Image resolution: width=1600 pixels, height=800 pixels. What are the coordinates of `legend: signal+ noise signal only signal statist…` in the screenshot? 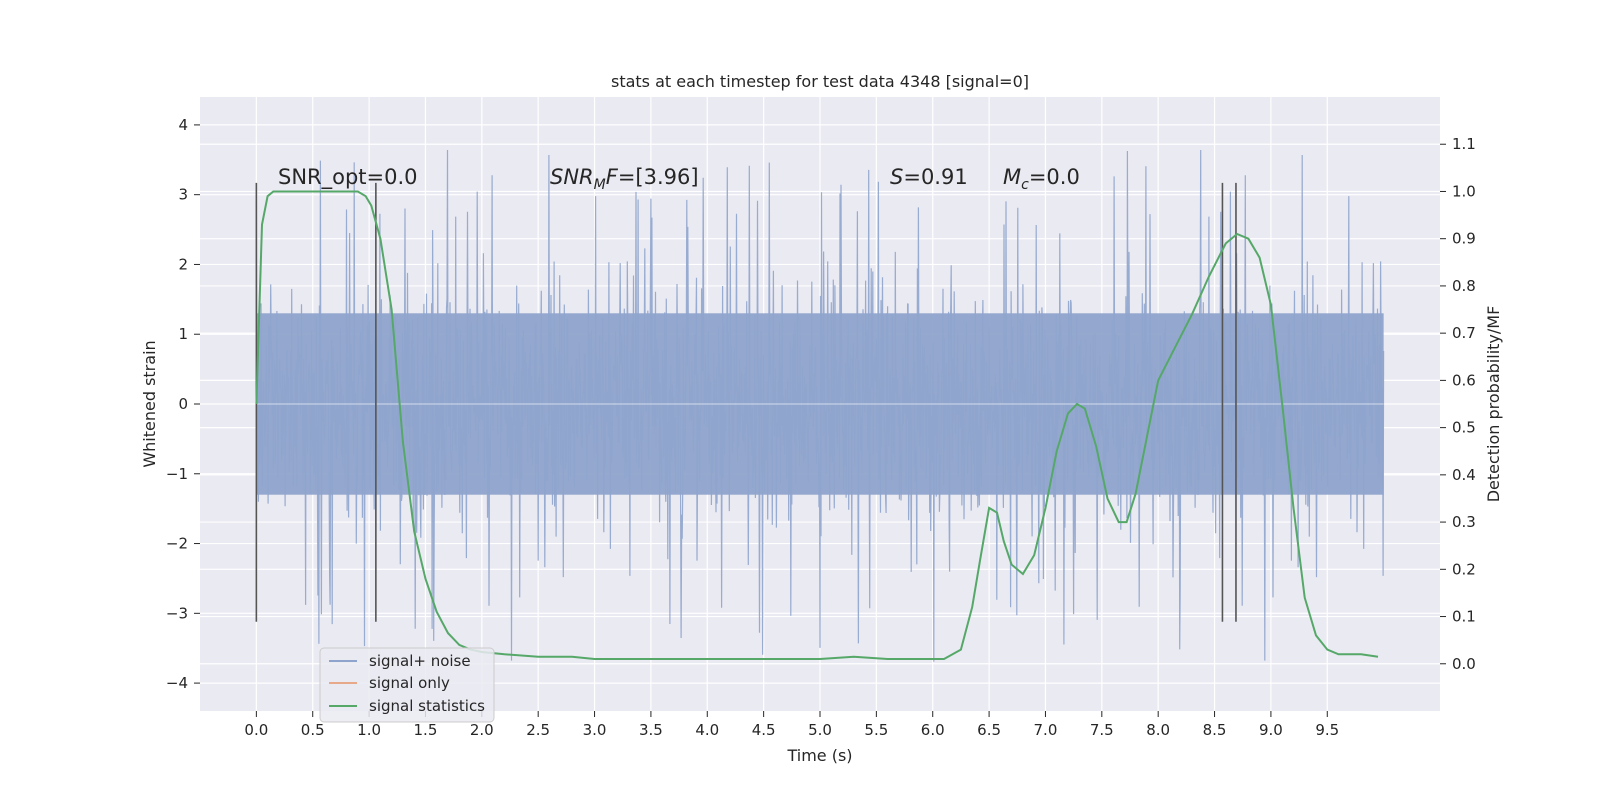 It's located at (407, 685).